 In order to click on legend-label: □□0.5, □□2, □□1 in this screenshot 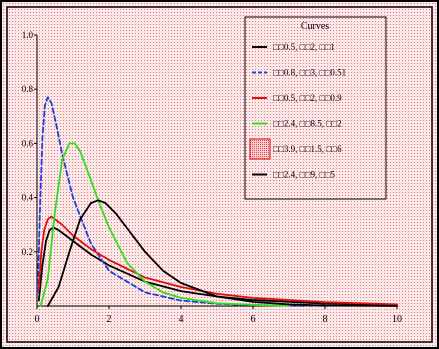, I will do `click(304, 47)`.